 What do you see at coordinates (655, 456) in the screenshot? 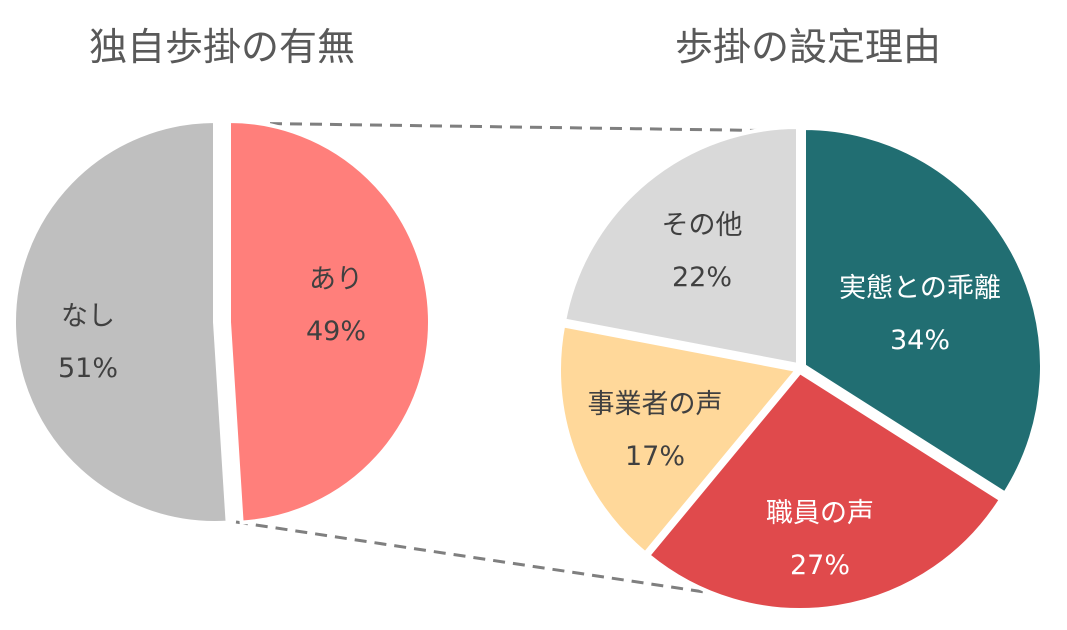
I see `pie2-slice-value-2: 17%` at bounding box center [655, 456].